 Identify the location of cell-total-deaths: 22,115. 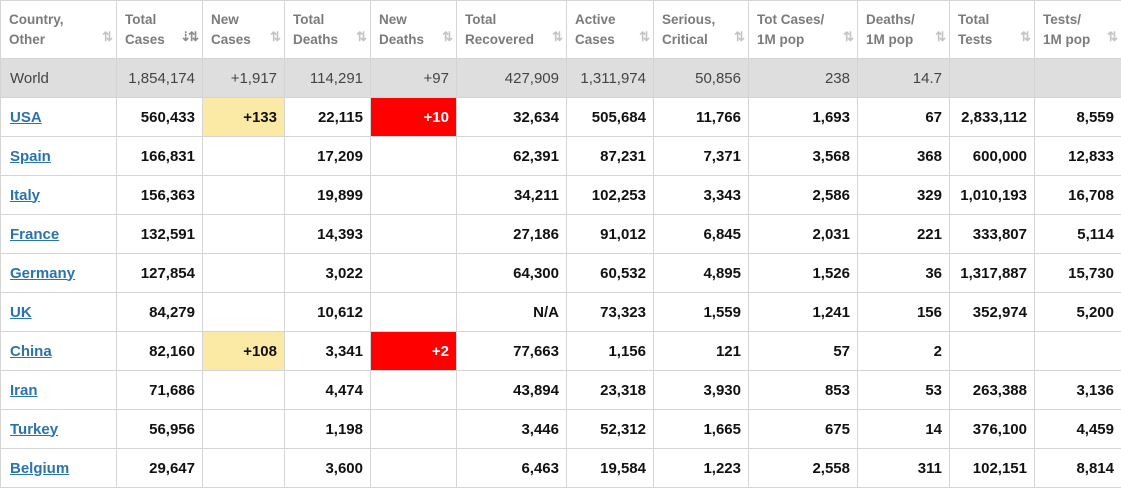
(327, 117).